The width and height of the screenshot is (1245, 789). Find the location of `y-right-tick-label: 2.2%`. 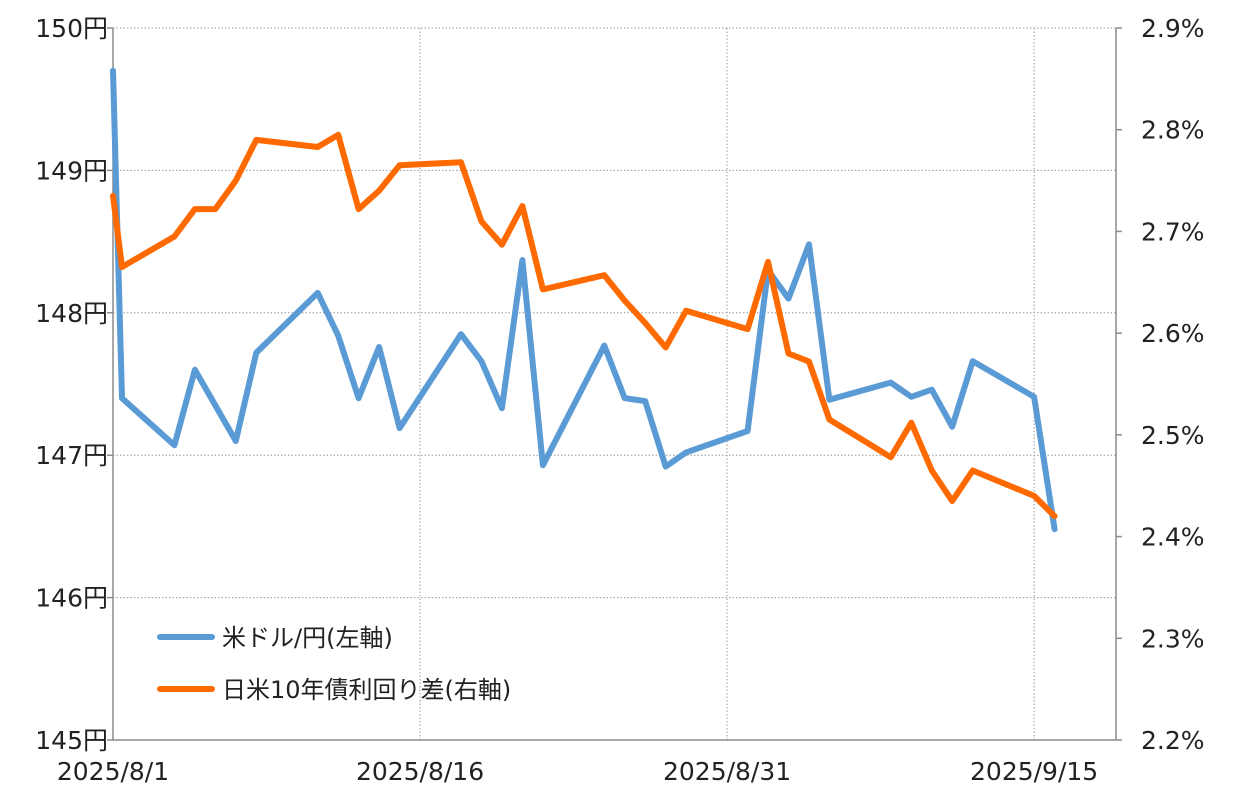

y-right-tick-label: 2.2% is located at coordinates (1173, 740).